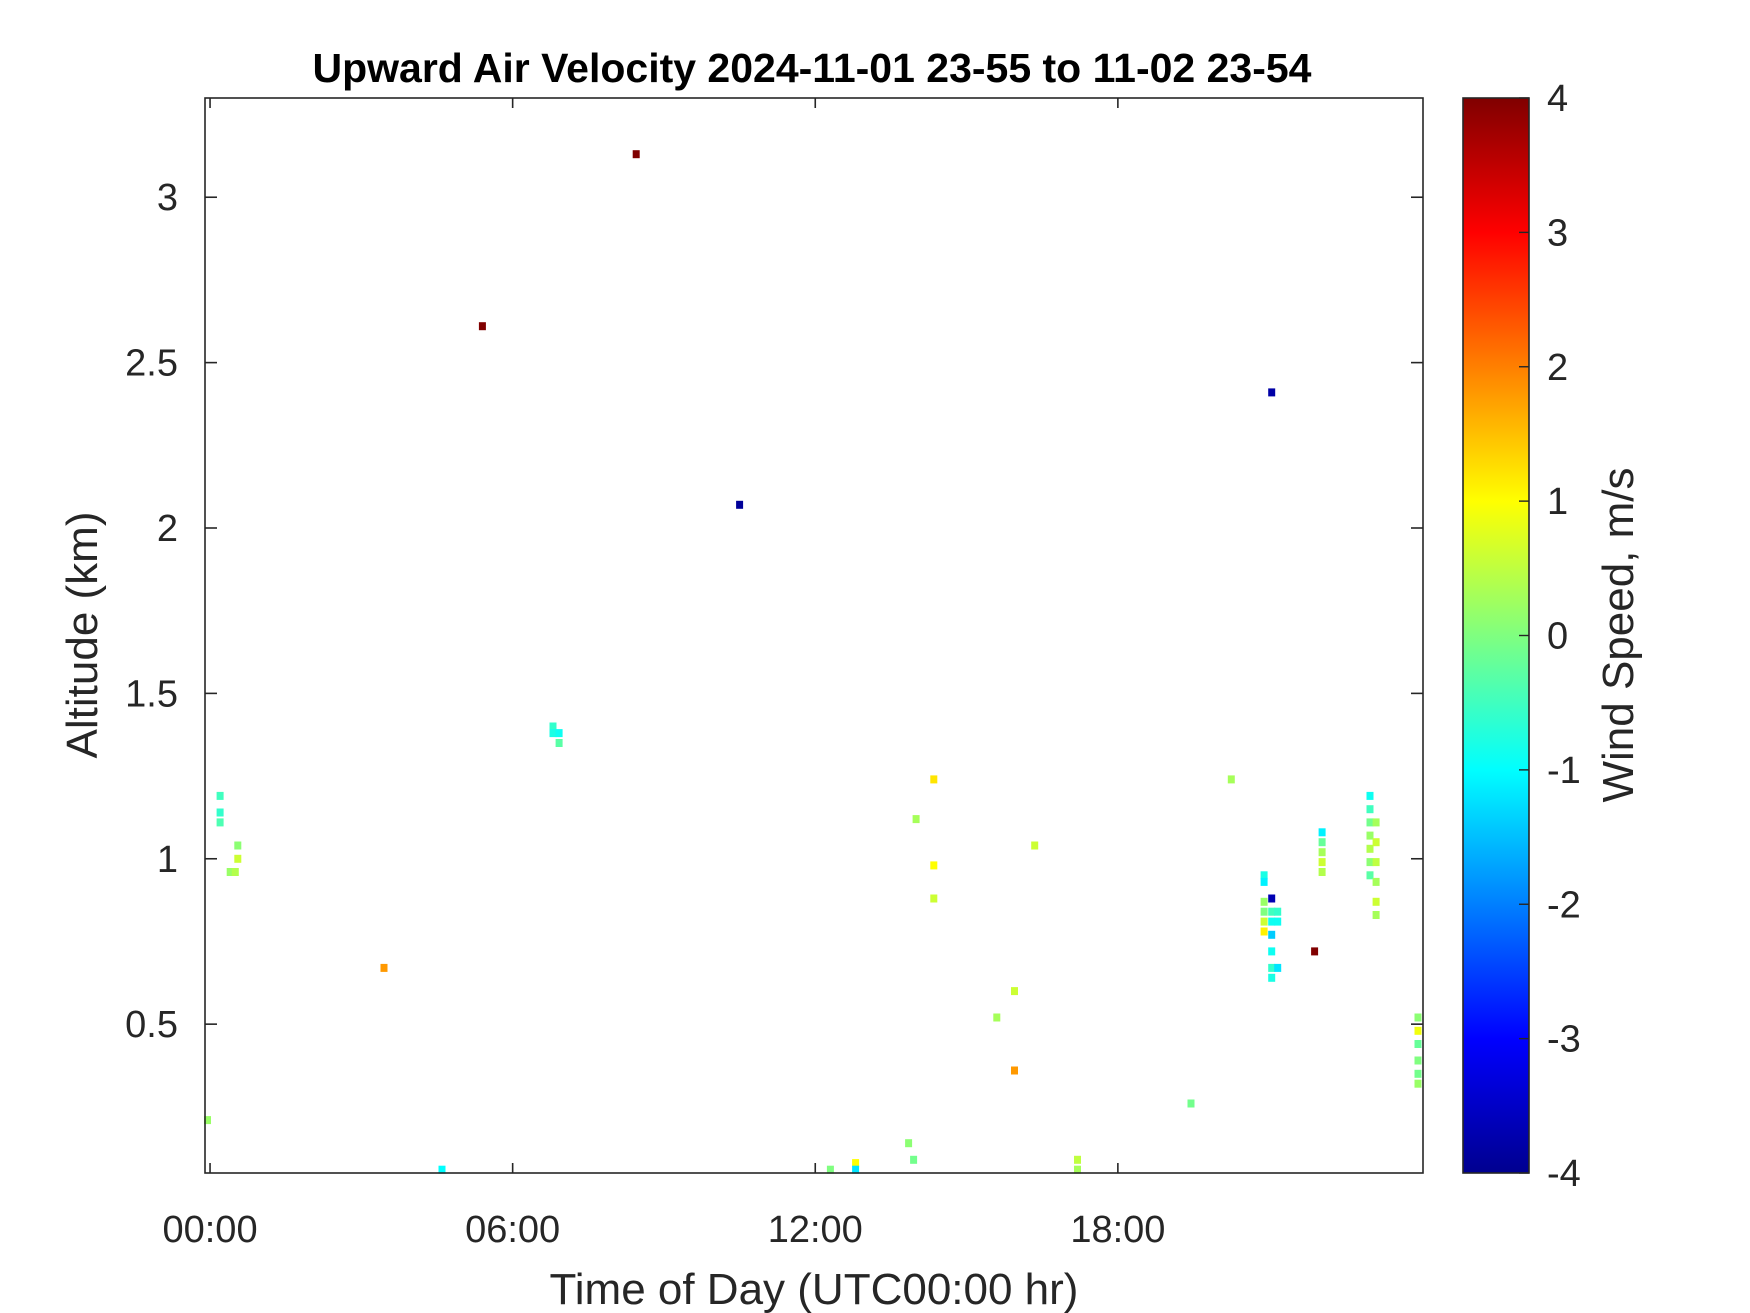 This screenshot has width=1750, height=1313. I want to click on y-tick-label: 2, so click(167, 529).